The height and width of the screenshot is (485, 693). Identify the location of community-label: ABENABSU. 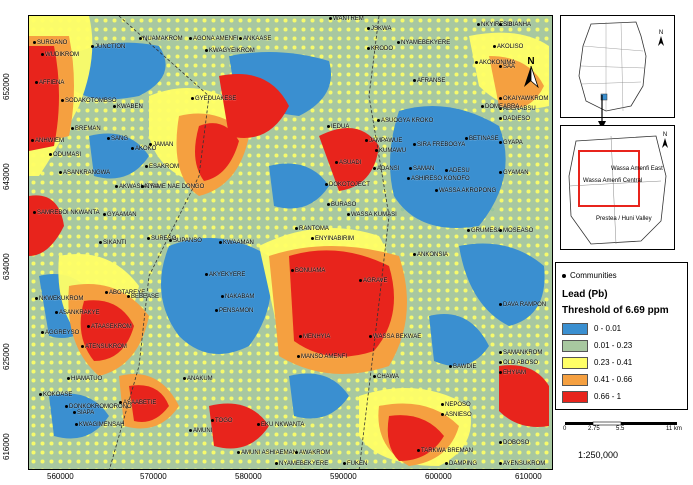
(517, 109).